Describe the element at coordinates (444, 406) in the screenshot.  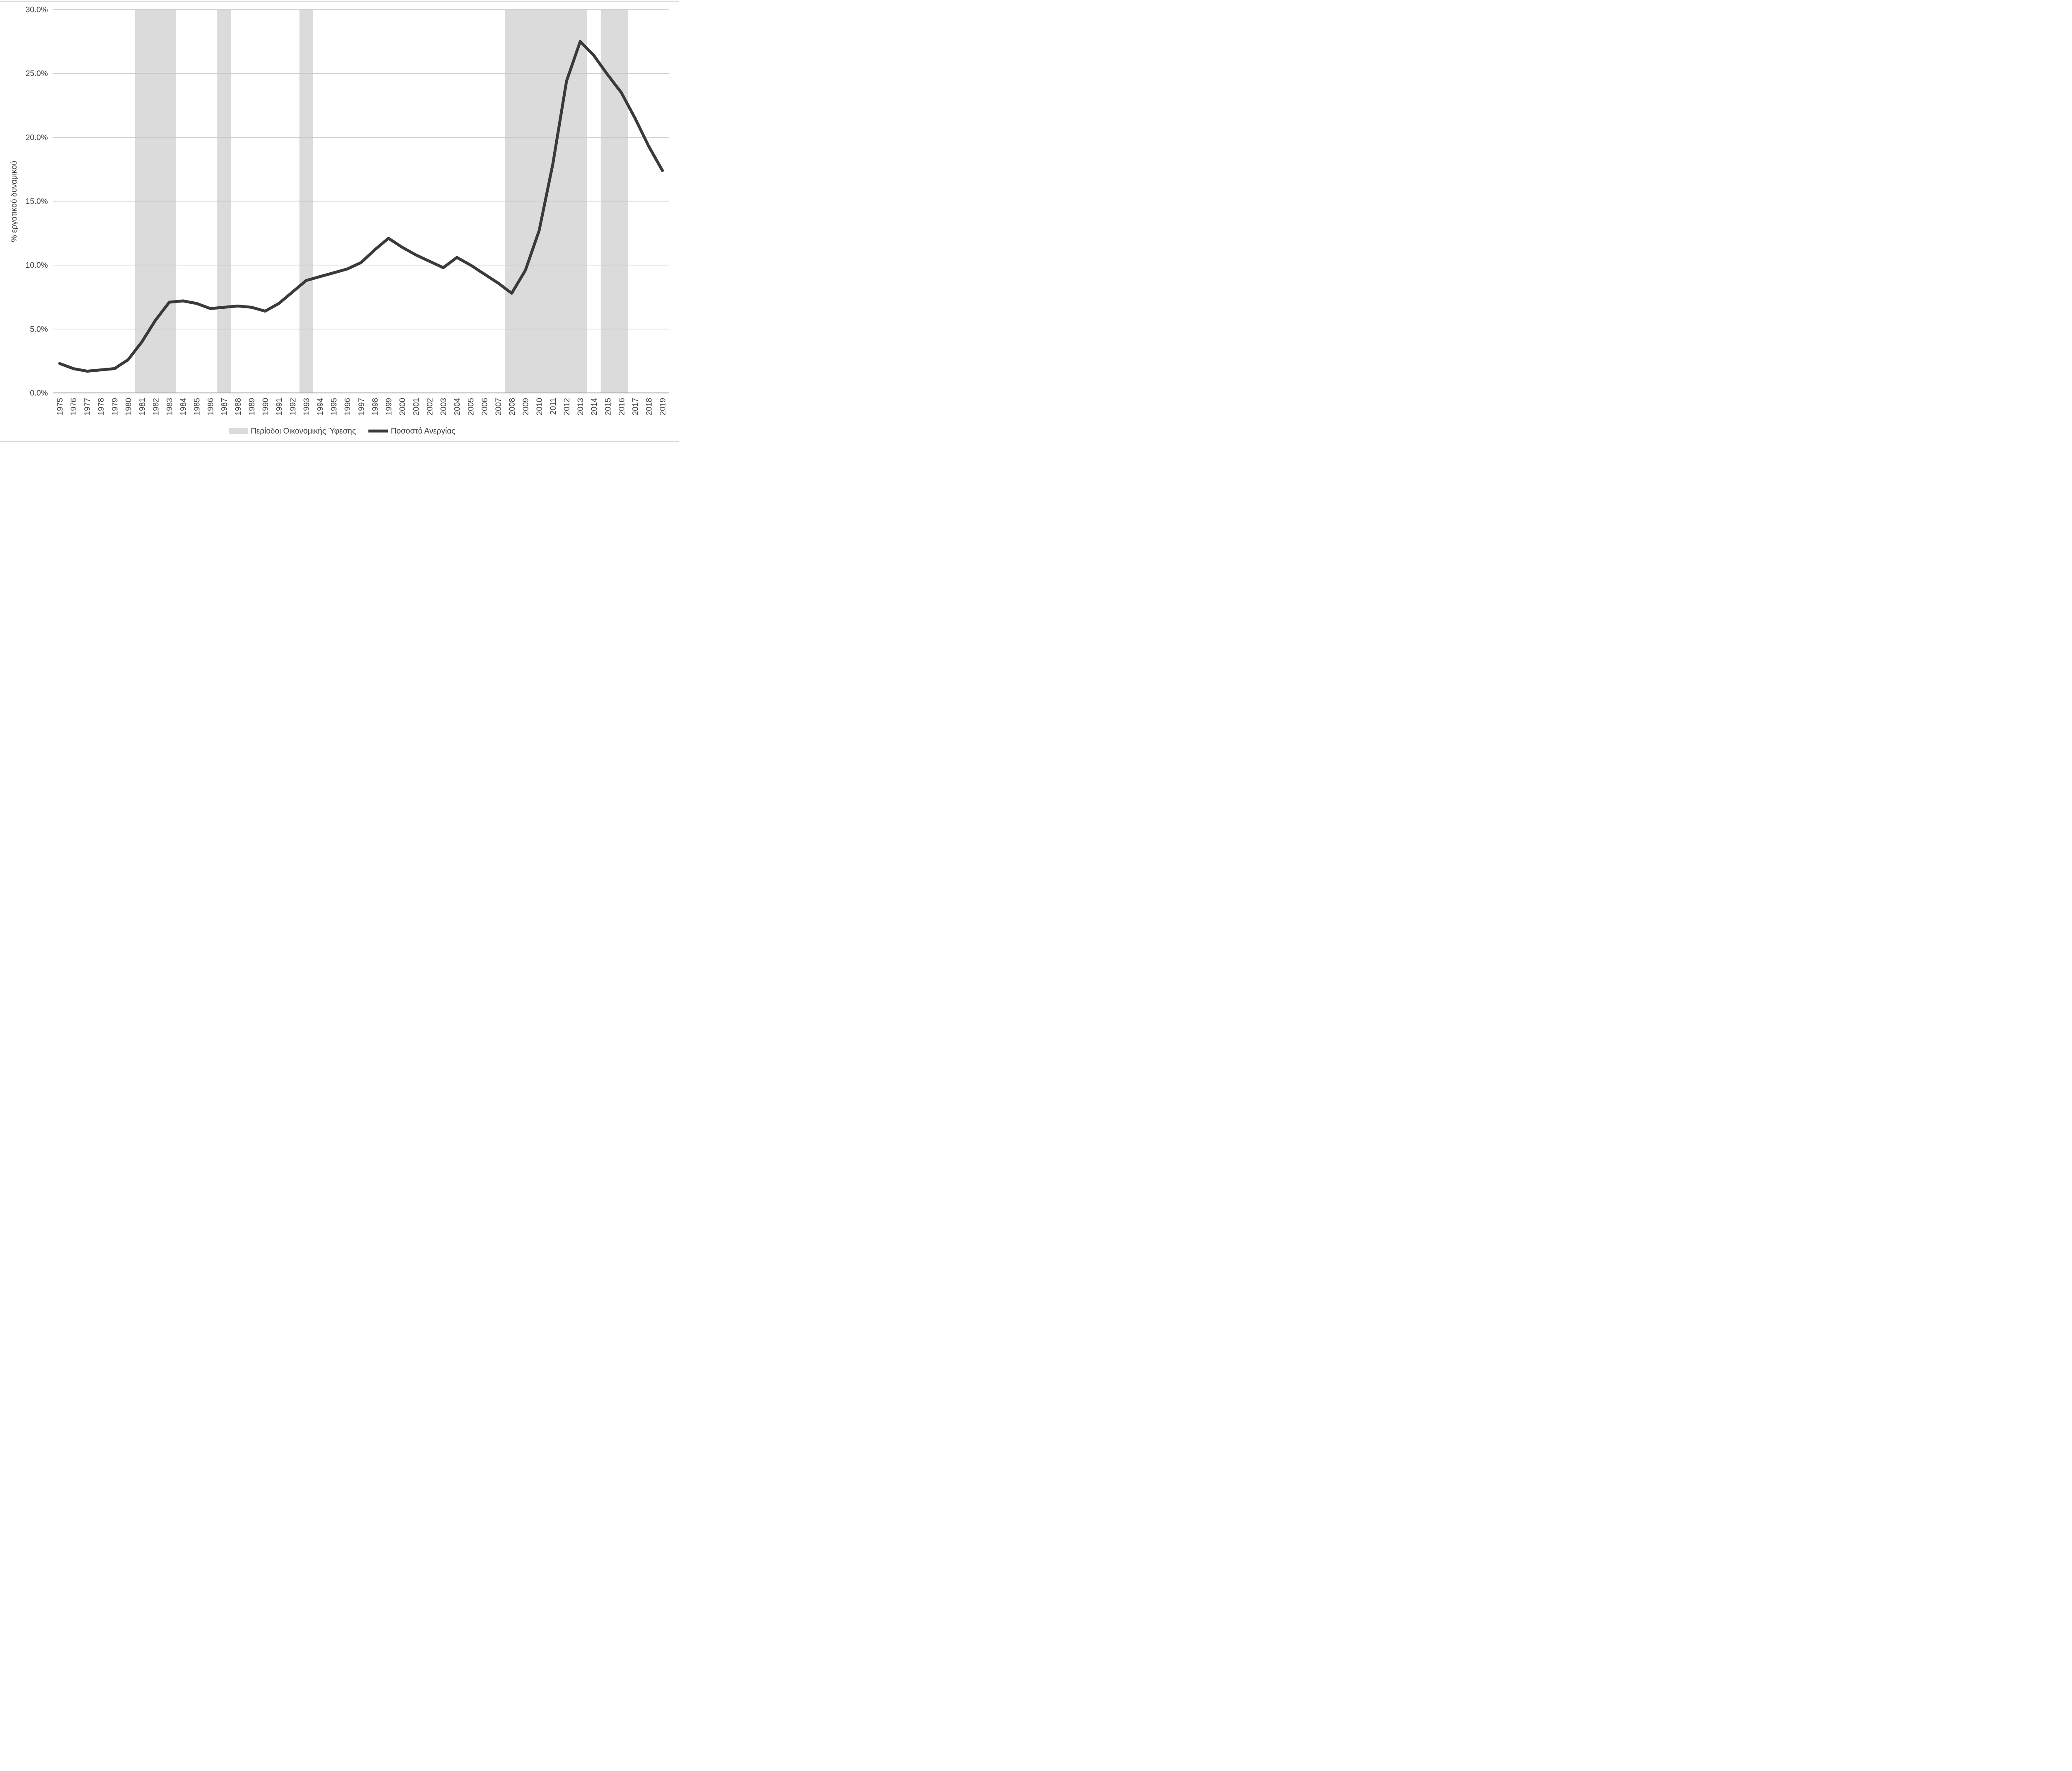
I see `x-tick-label: 2003` at that location.